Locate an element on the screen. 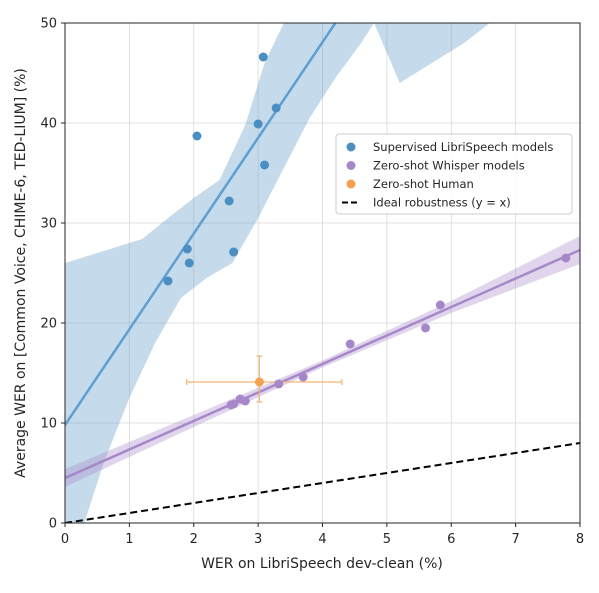  x-tick-label: 3 is located at coordinates (258, 539).